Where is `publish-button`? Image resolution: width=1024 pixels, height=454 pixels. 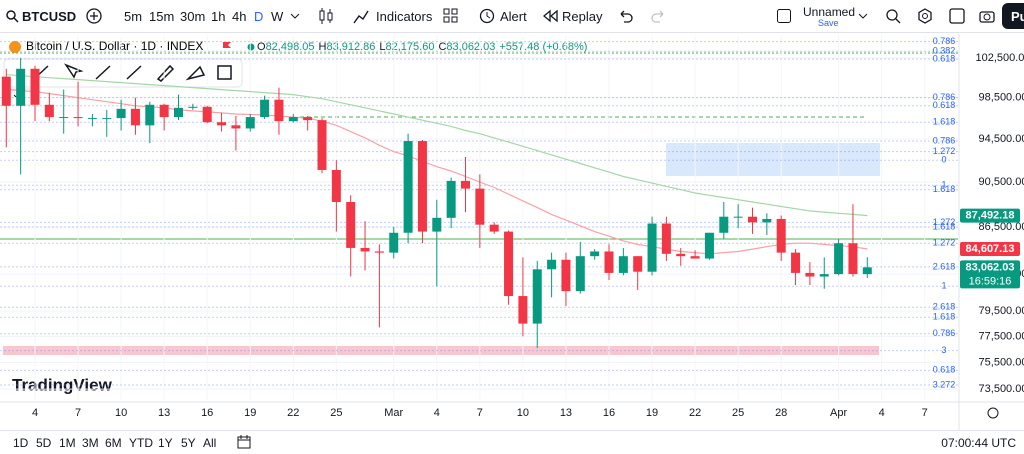 publish-button is located at coordinates (1013, 16).